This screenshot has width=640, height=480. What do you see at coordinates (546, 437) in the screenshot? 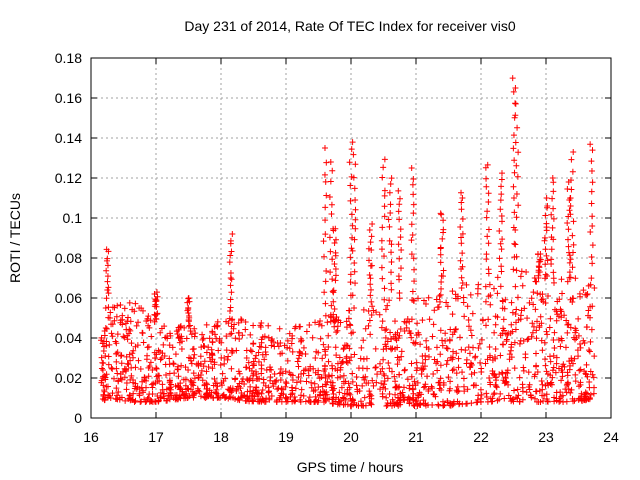
I see `x-tick-label: 23` at bounding box center [546, 437].